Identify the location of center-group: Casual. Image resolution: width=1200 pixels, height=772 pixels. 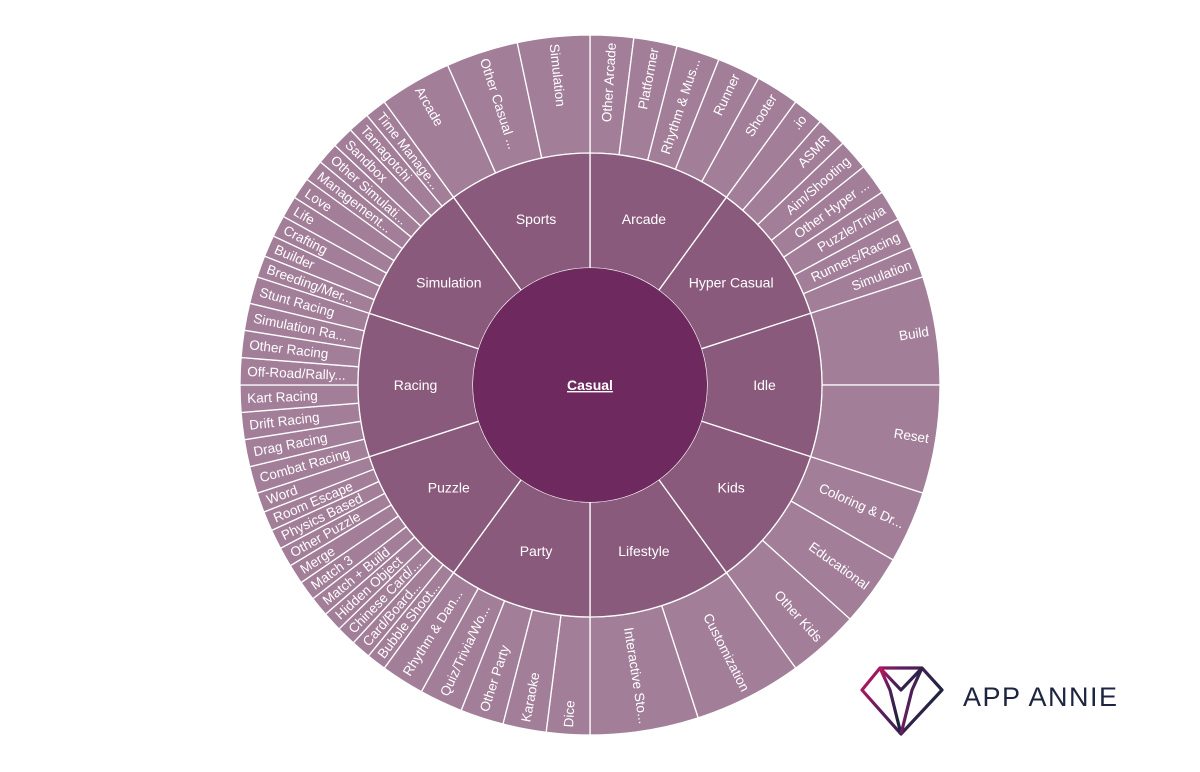
(590, 385).